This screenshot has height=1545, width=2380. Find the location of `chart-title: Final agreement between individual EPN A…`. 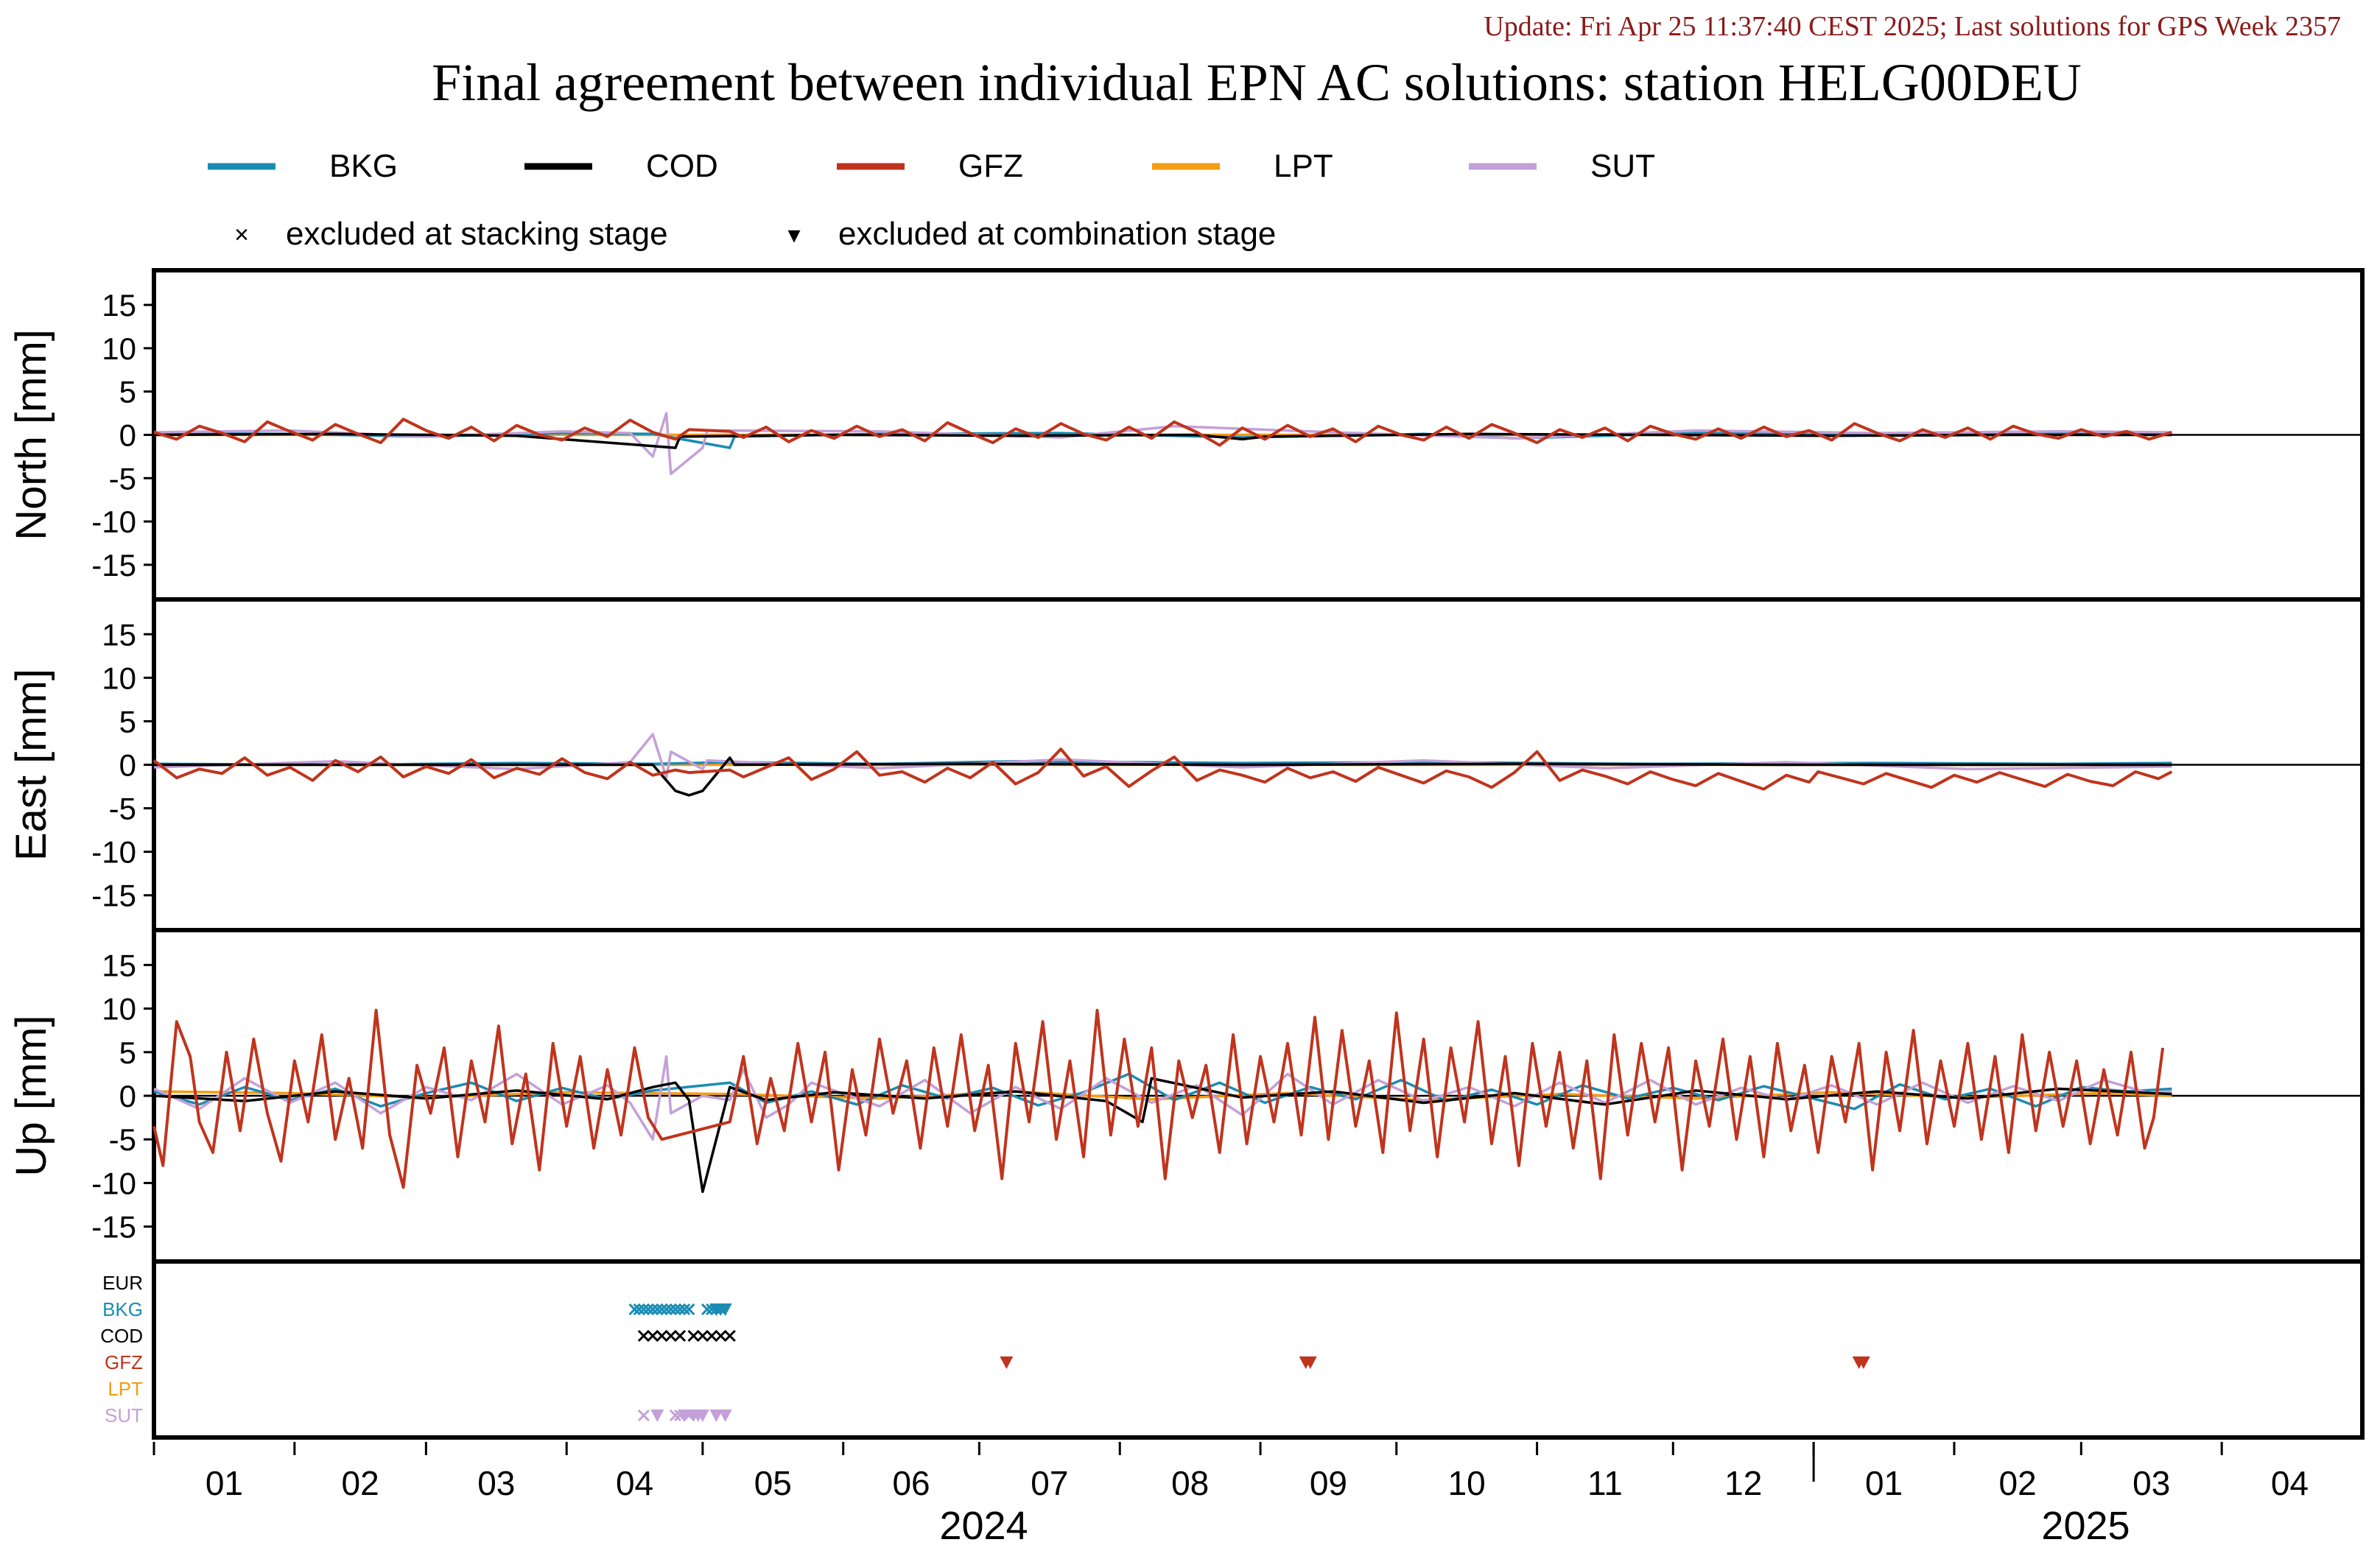

chart-title: Final agreement between individual EPN A… is located at coordinates (1257, 82).